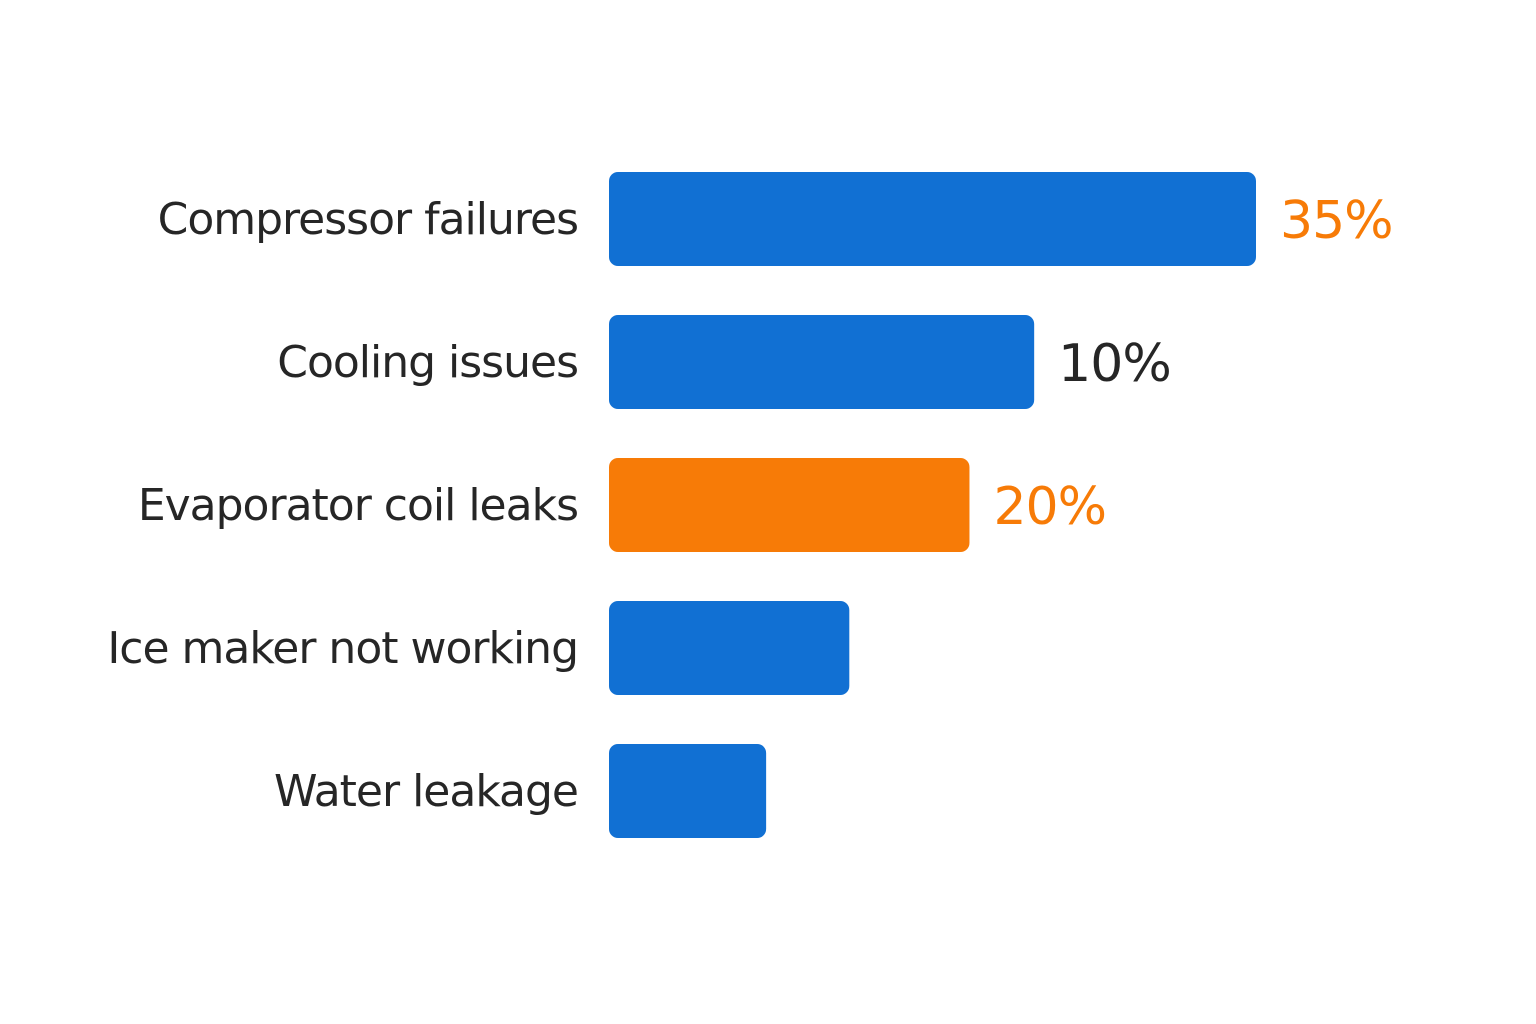 This screenshot has height=1024, width=1536. I want to click on value-label-0: 35%, so click(1336, 221).